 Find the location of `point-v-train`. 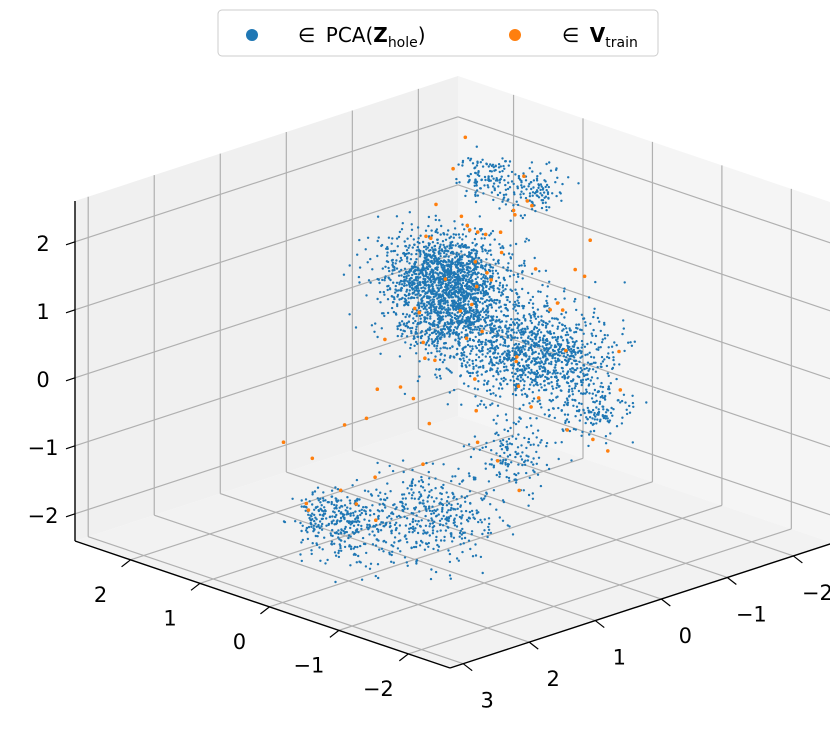

point-v-train is located at coordinates (527, 201).